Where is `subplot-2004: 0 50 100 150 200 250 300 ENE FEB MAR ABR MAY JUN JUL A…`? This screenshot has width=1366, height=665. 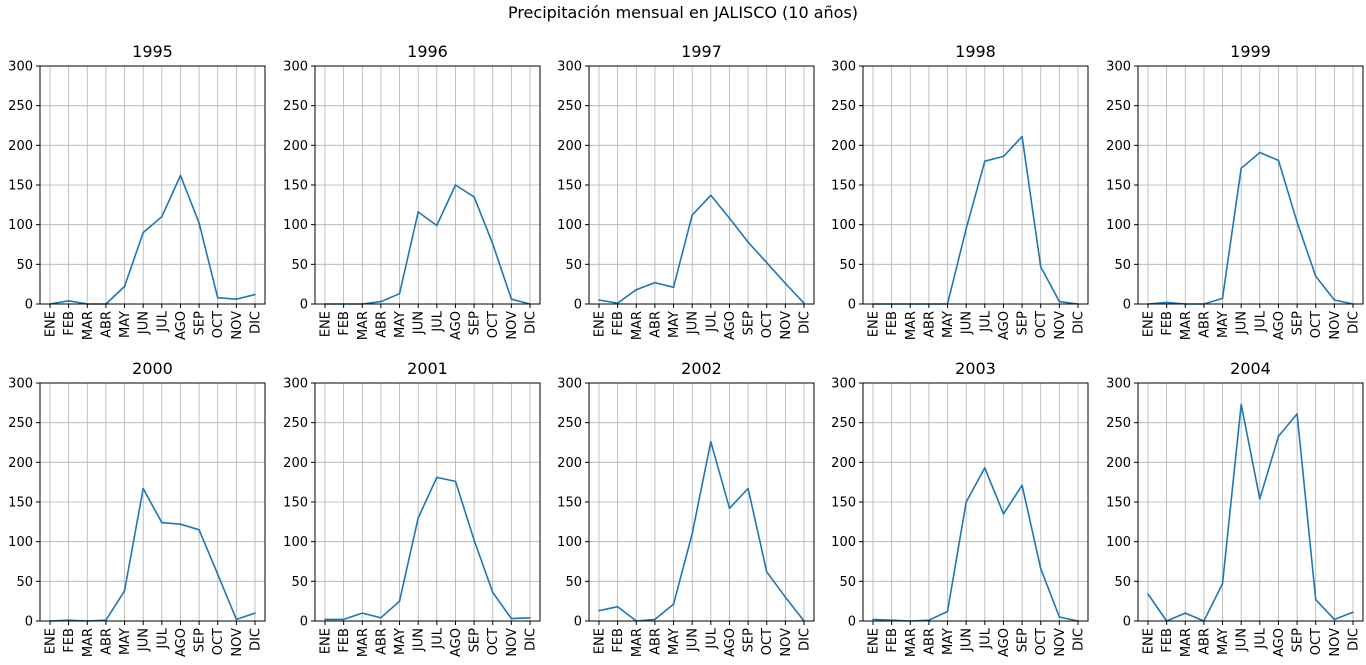
subplot-2004: 0 50 100 150 200 250 300 ENE FEB MAR ABR MAY JUN JUL A… is located at coordinates (1235, 508).